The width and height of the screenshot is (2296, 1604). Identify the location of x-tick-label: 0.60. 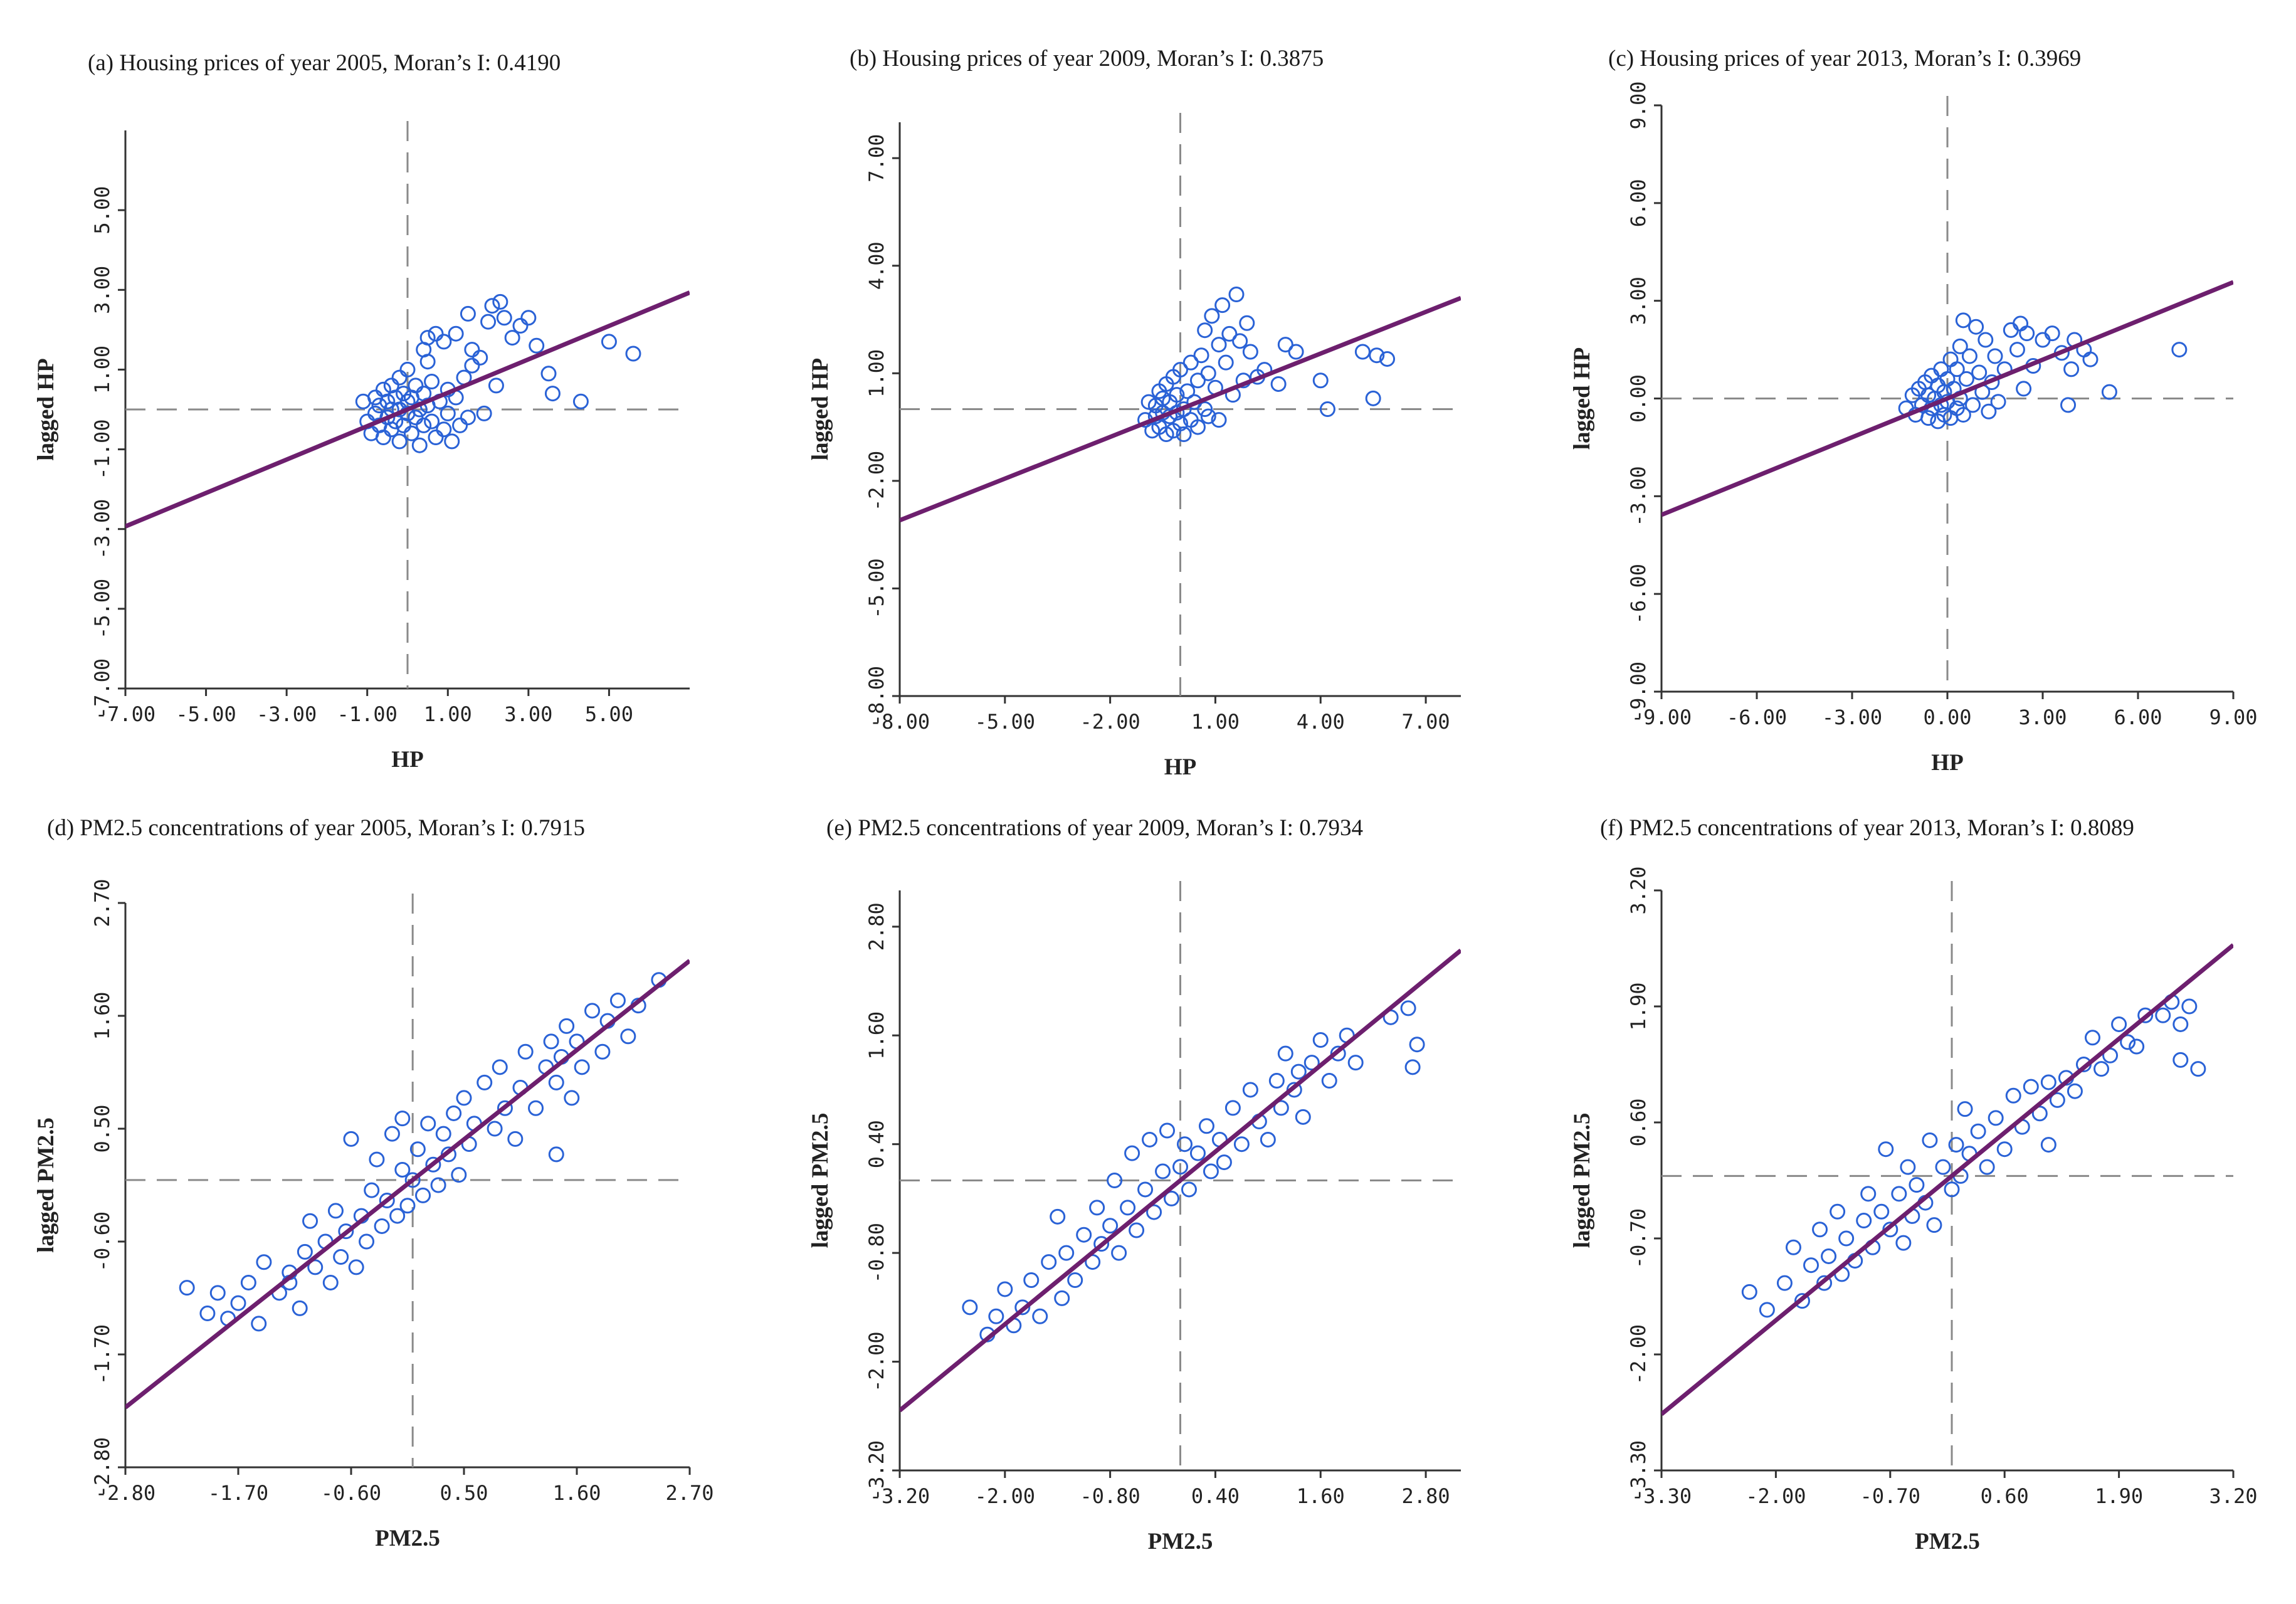
(2005, 1496).